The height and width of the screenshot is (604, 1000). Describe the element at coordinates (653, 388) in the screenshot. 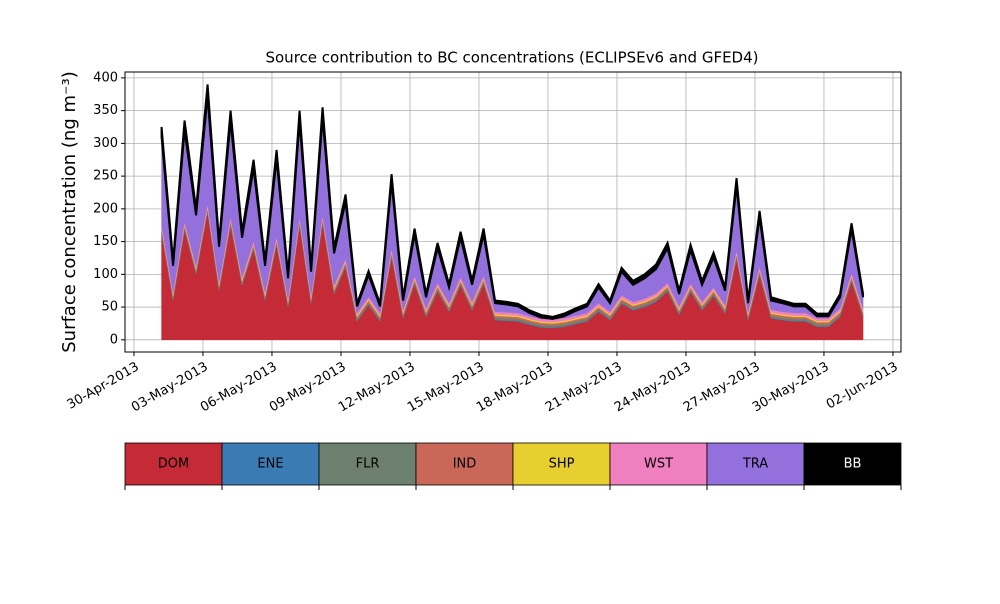

I see `x-tick-label: 24-May-2013` at that location.